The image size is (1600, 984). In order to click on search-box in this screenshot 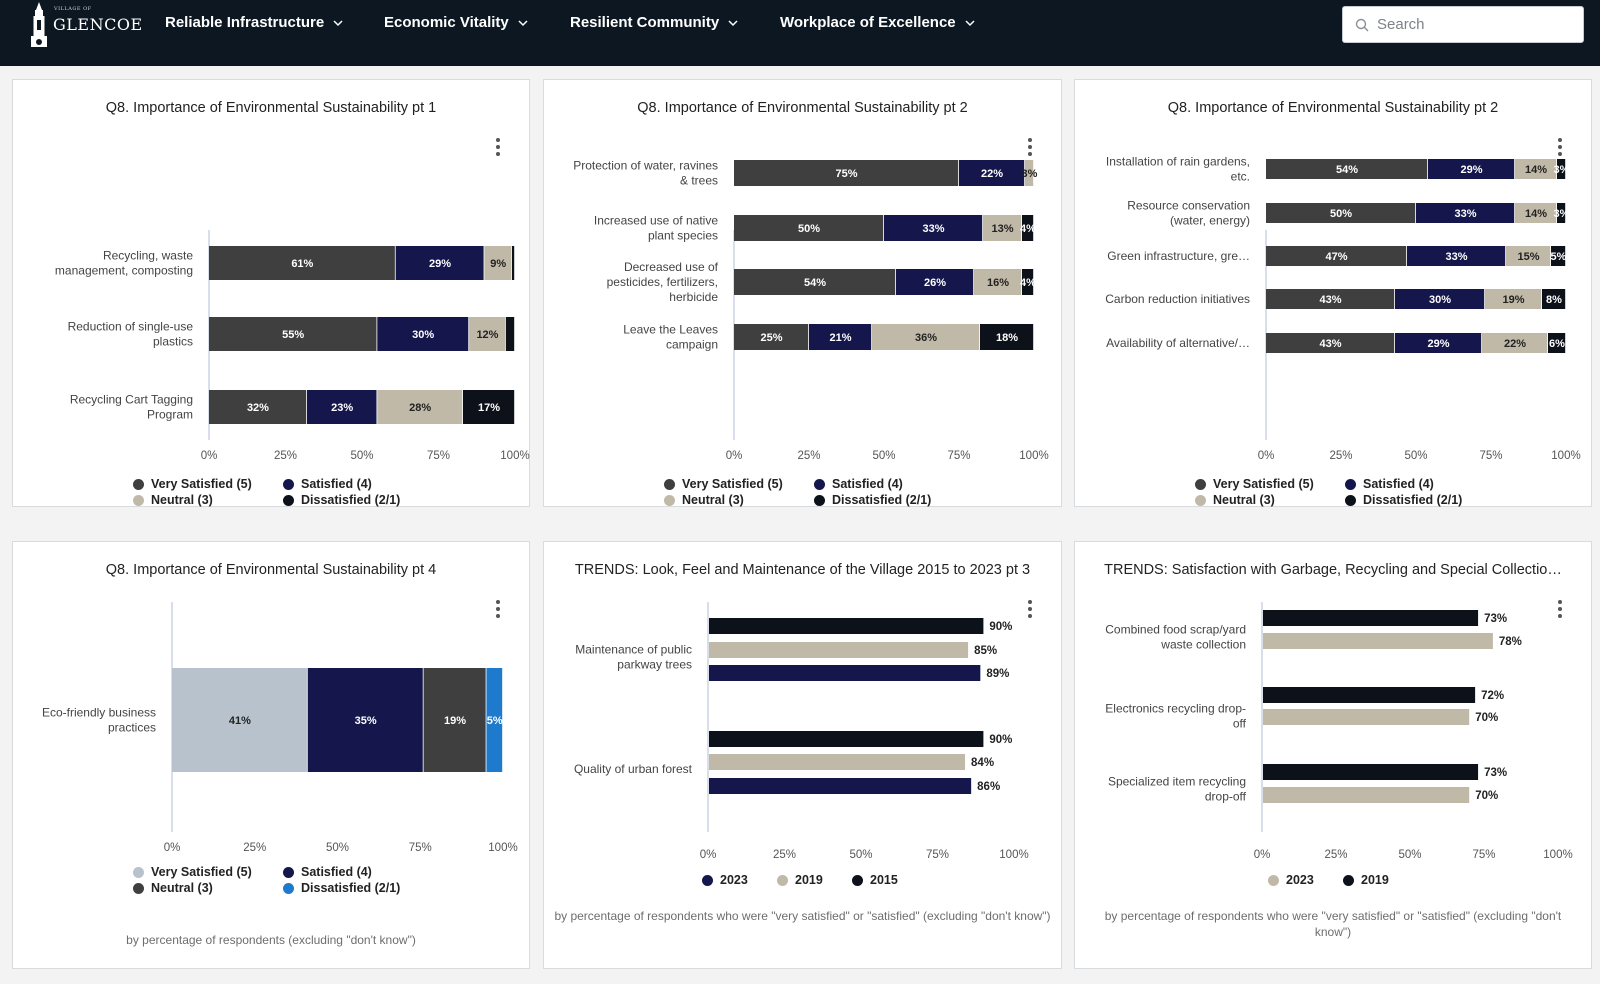, I will do `click(1463, 24)`.